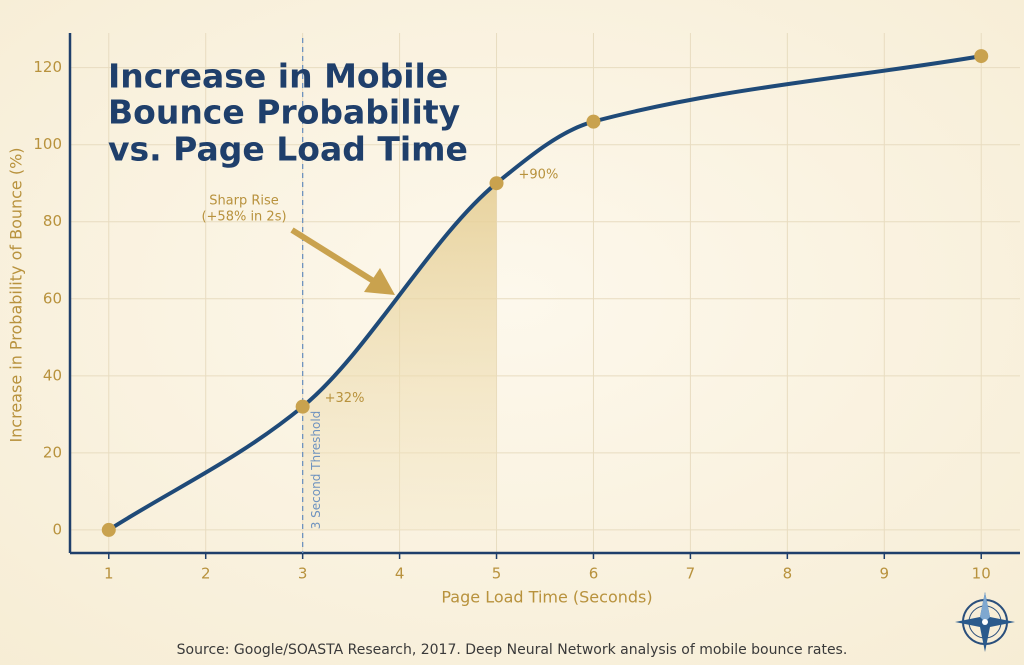  Describe the element at coordinates (16, 294) in the screenshot. I see `y-axis-label: Increase in Probability of Bounce (%)` at that location.